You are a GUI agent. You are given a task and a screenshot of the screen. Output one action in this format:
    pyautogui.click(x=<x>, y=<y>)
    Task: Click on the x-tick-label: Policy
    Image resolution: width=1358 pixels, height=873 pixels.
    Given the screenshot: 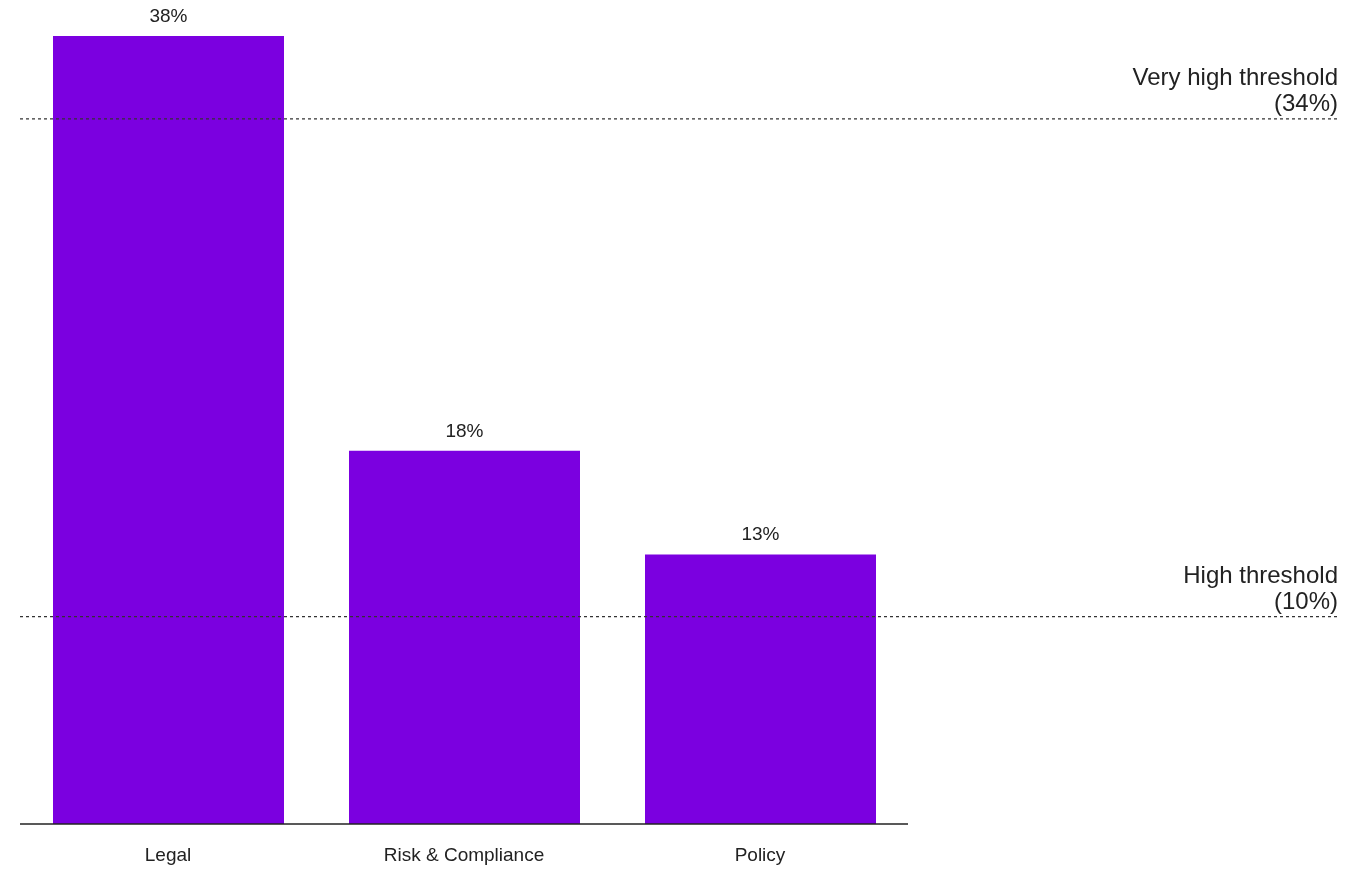 What is the action you would take?
    pyautogui.click(x=760, y=855)
    